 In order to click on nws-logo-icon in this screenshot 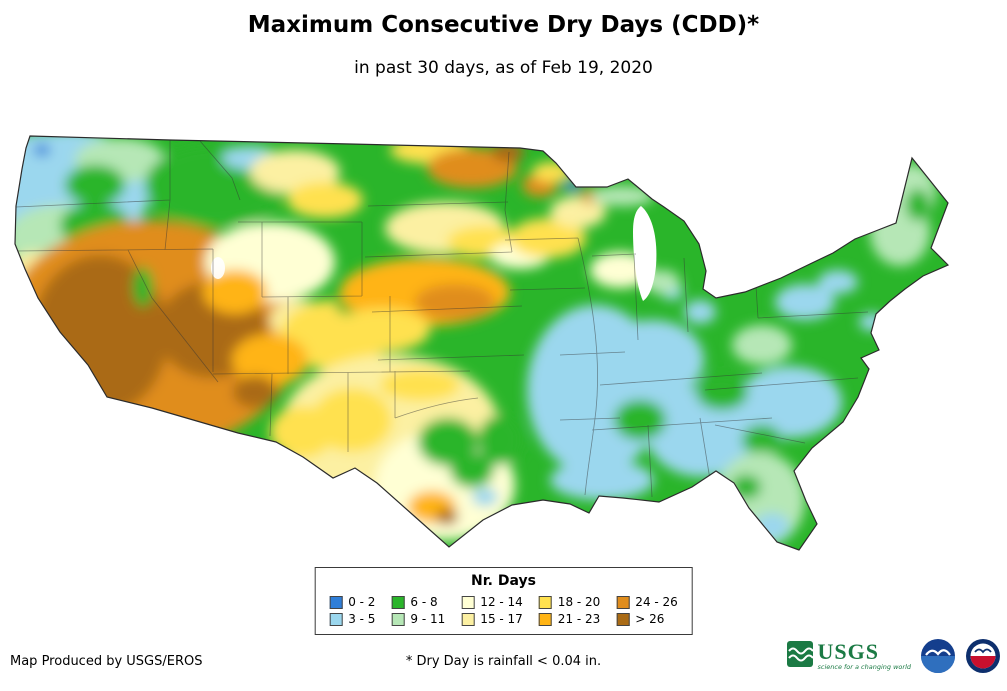, I will do `click(983, 656)`.